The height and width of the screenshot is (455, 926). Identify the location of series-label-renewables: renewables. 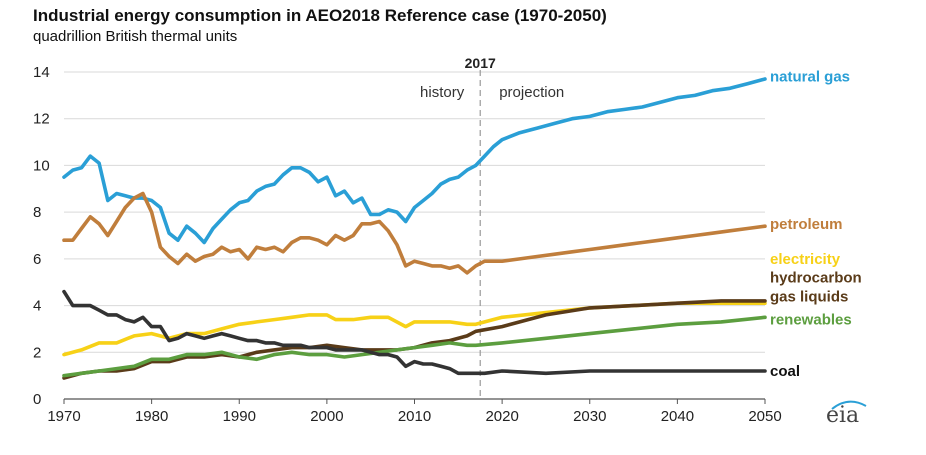
(811, 320).